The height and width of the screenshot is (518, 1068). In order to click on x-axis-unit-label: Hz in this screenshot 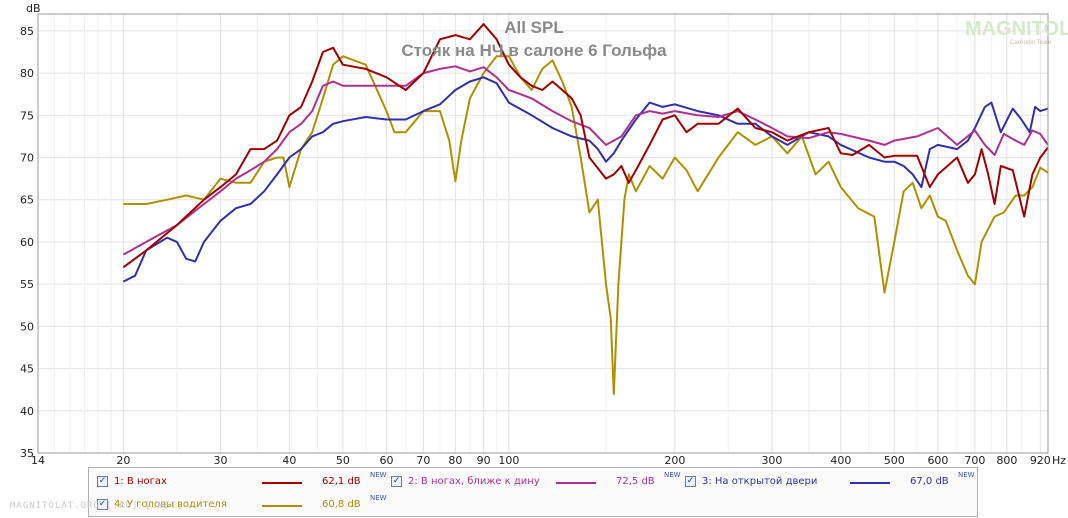, I will do `click(1059, 460)`.